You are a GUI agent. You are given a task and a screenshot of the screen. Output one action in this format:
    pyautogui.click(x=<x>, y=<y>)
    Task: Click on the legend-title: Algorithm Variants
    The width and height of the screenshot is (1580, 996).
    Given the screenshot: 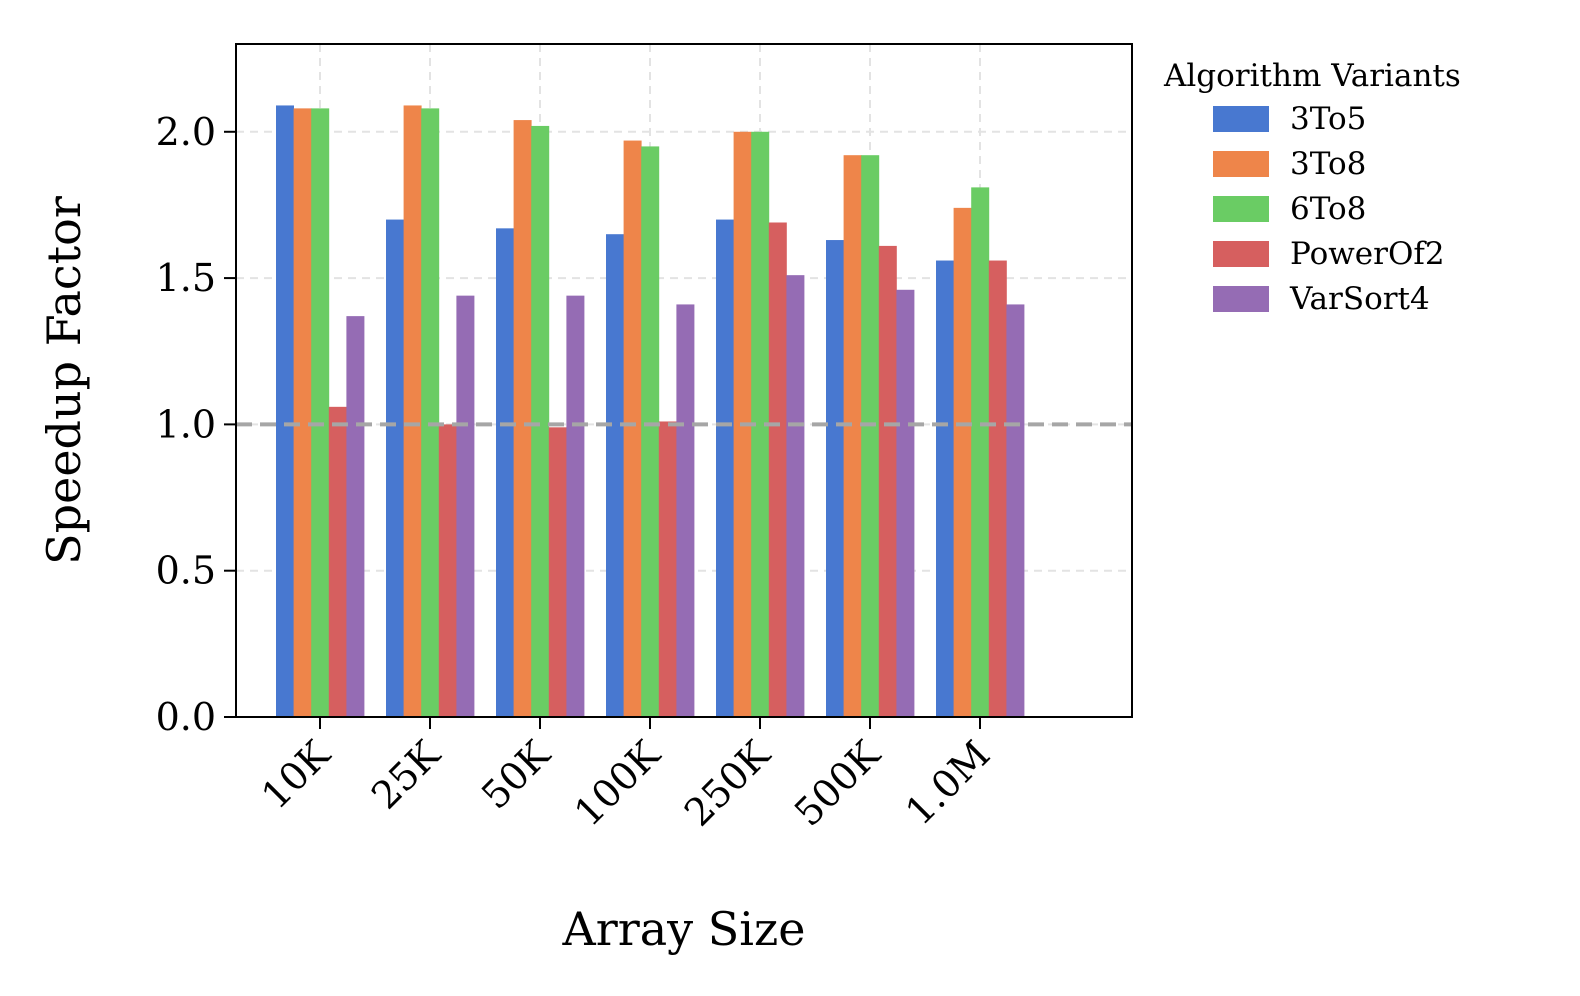 What is the action you would take?
    pyautogui.click(x=1312, y=76)
    